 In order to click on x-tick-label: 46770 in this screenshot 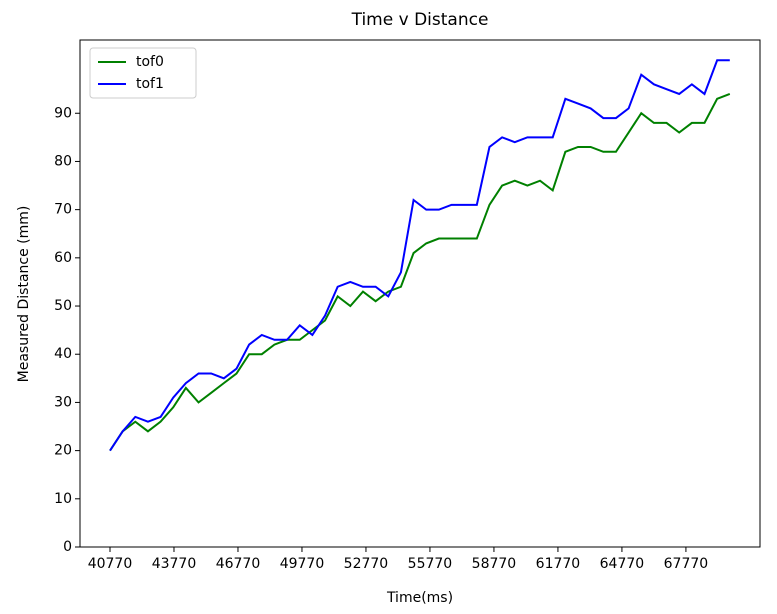, I will do `click(238, 564)`.